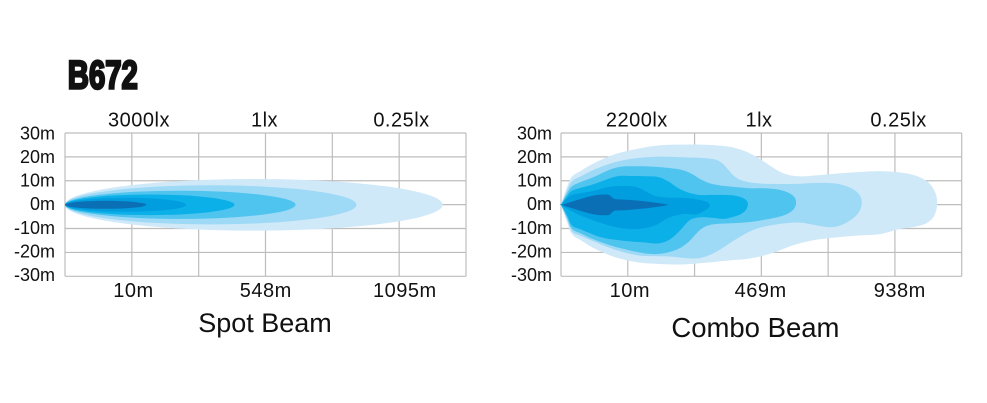 Image resolution: width=987 pixels, height=403 pixels. I want to click on svg-text: 3000lx, so click(139, 121).